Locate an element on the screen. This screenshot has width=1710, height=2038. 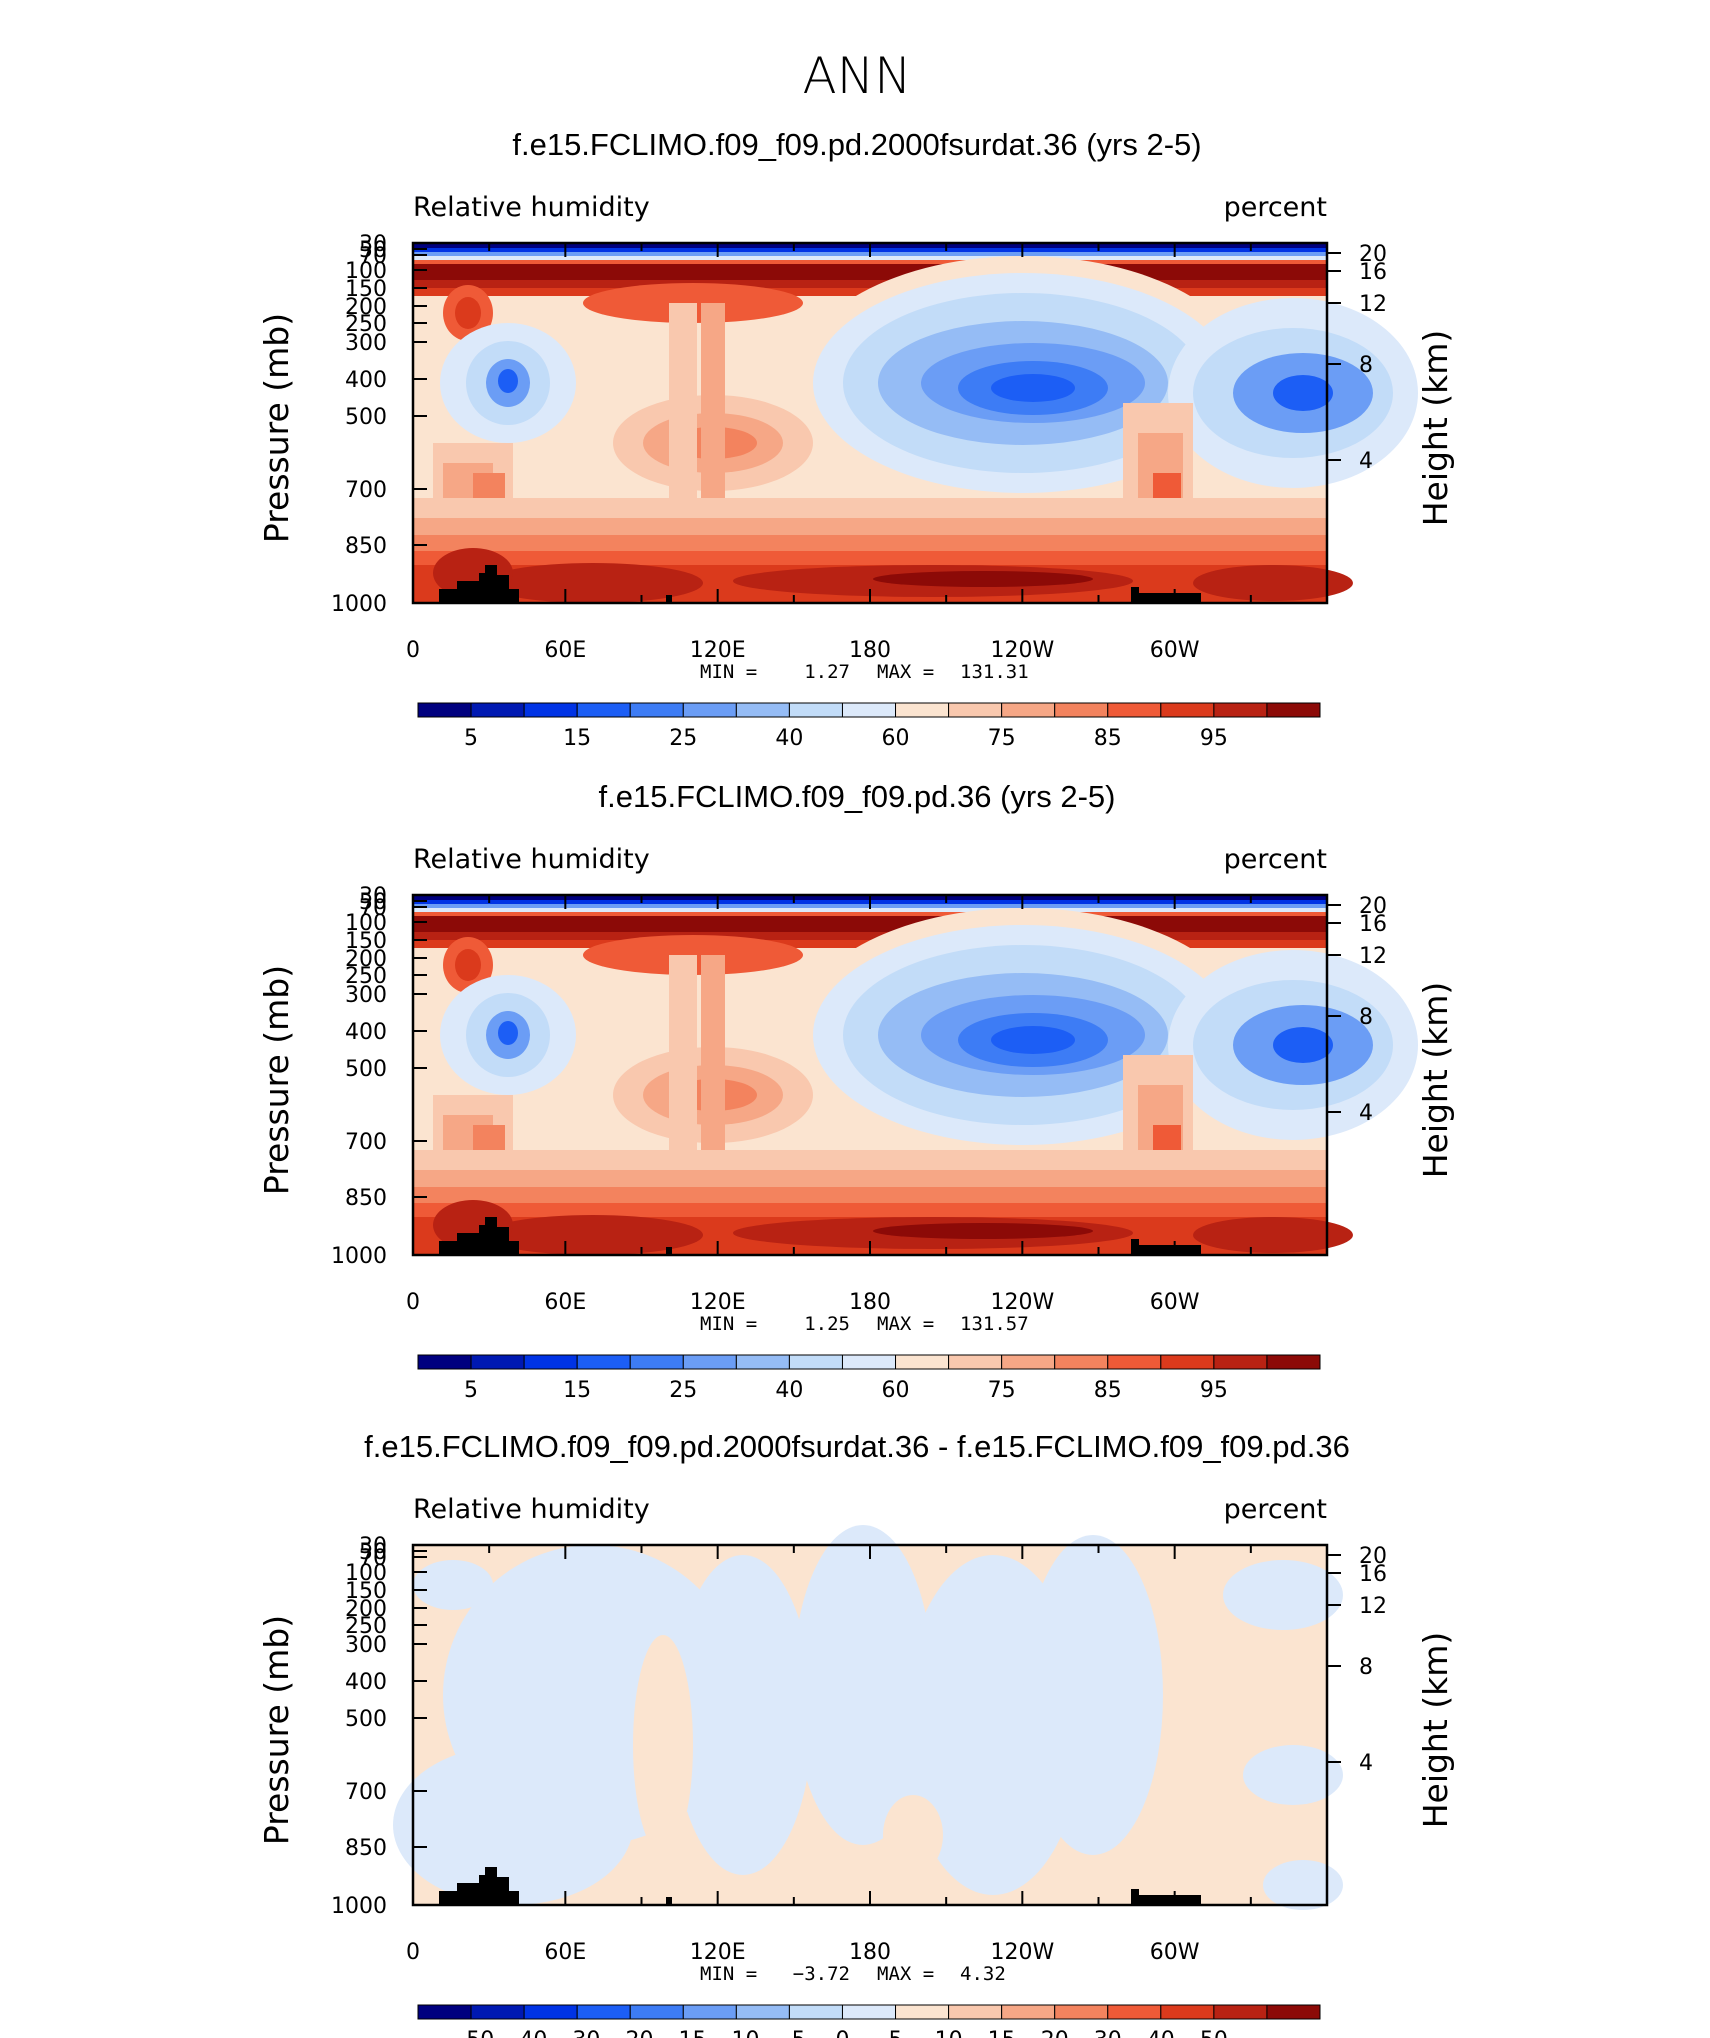
max-label: MAX = is located at coordinates (905, 1324).